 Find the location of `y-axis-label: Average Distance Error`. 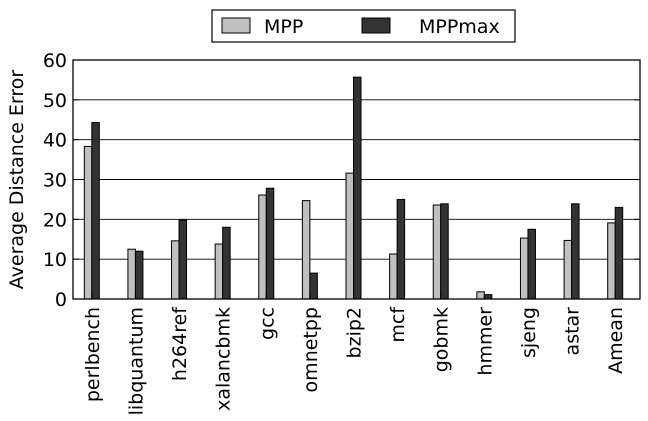

y-axis-label: Average Distance Error is located at coordinates (17, 180).